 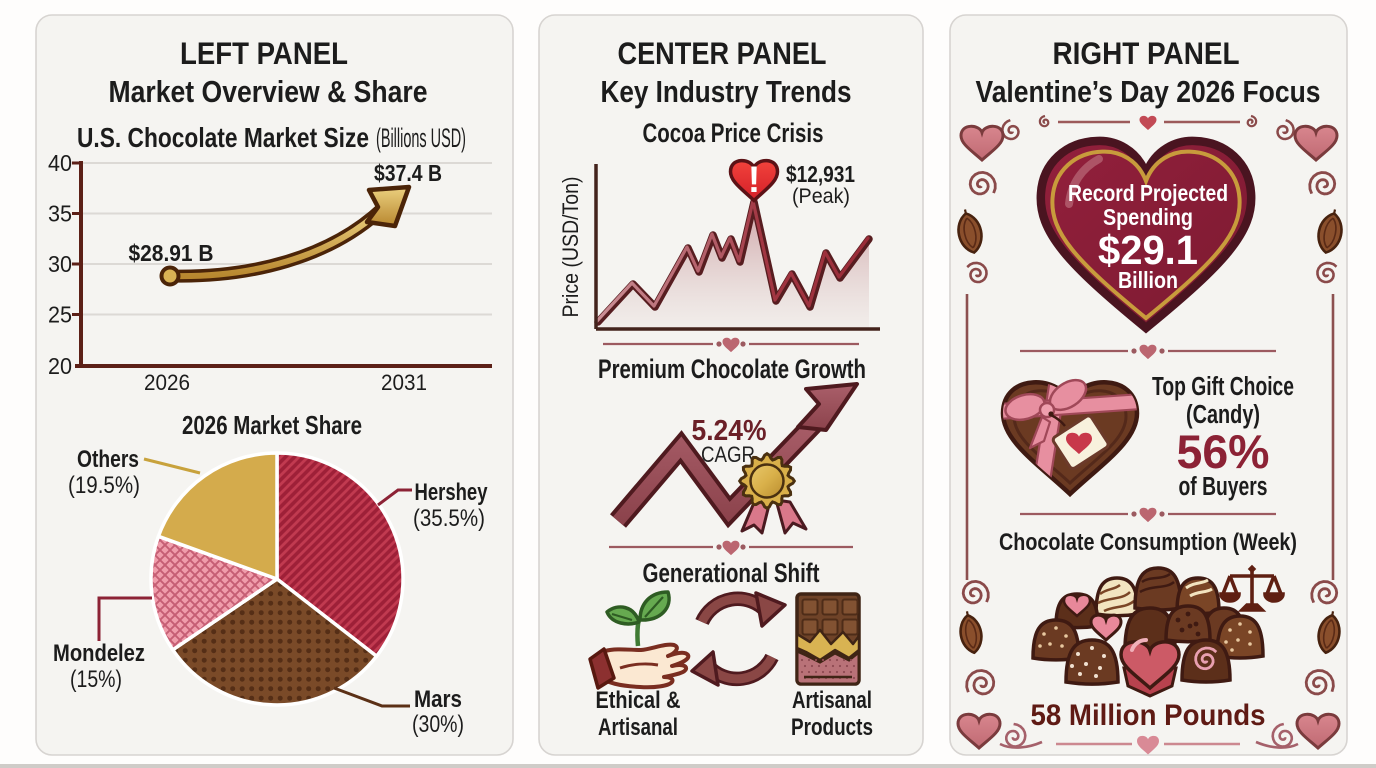 What do you see at coordinates (728, 454) in the screenshot?
I see `svg-text: CAGR` at bounding box center [728, 454].